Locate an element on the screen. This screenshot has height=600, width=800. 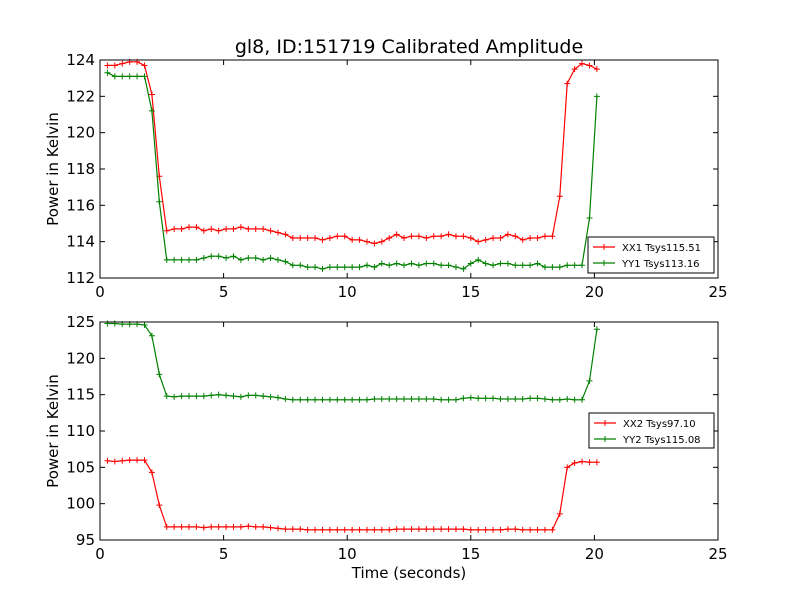
y-tick-label-1-5: 122 is located at coordinates (80, 96).